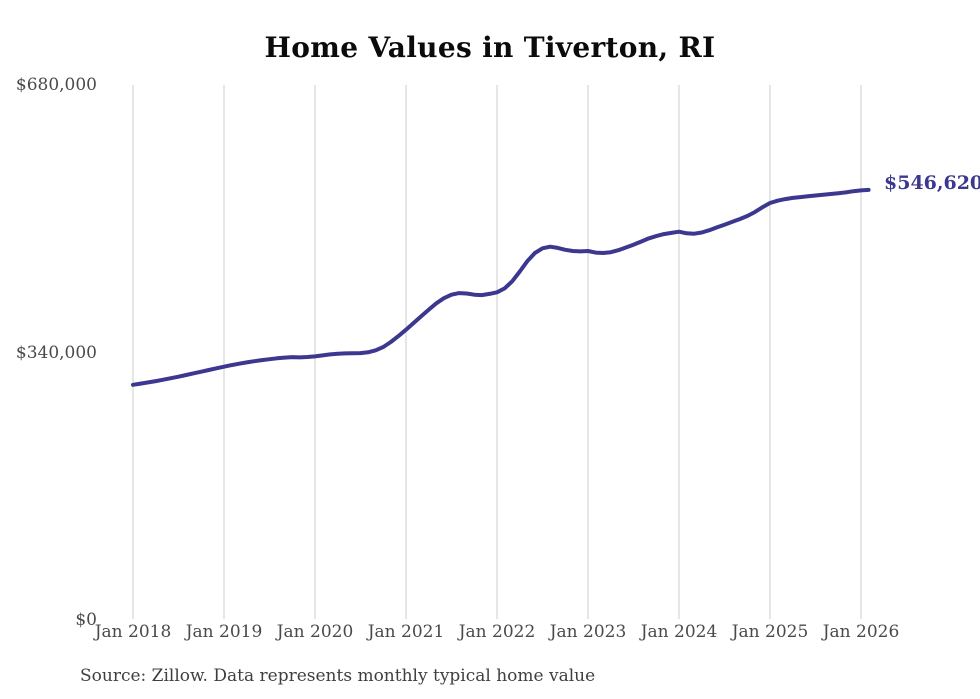 The height and width of the screenshot is (699, 980). What do you see at coordinates (770, 632) in the screenshot?
I see `x-axis-tick-label: Jan 2025` at bounding box center [770, 632].